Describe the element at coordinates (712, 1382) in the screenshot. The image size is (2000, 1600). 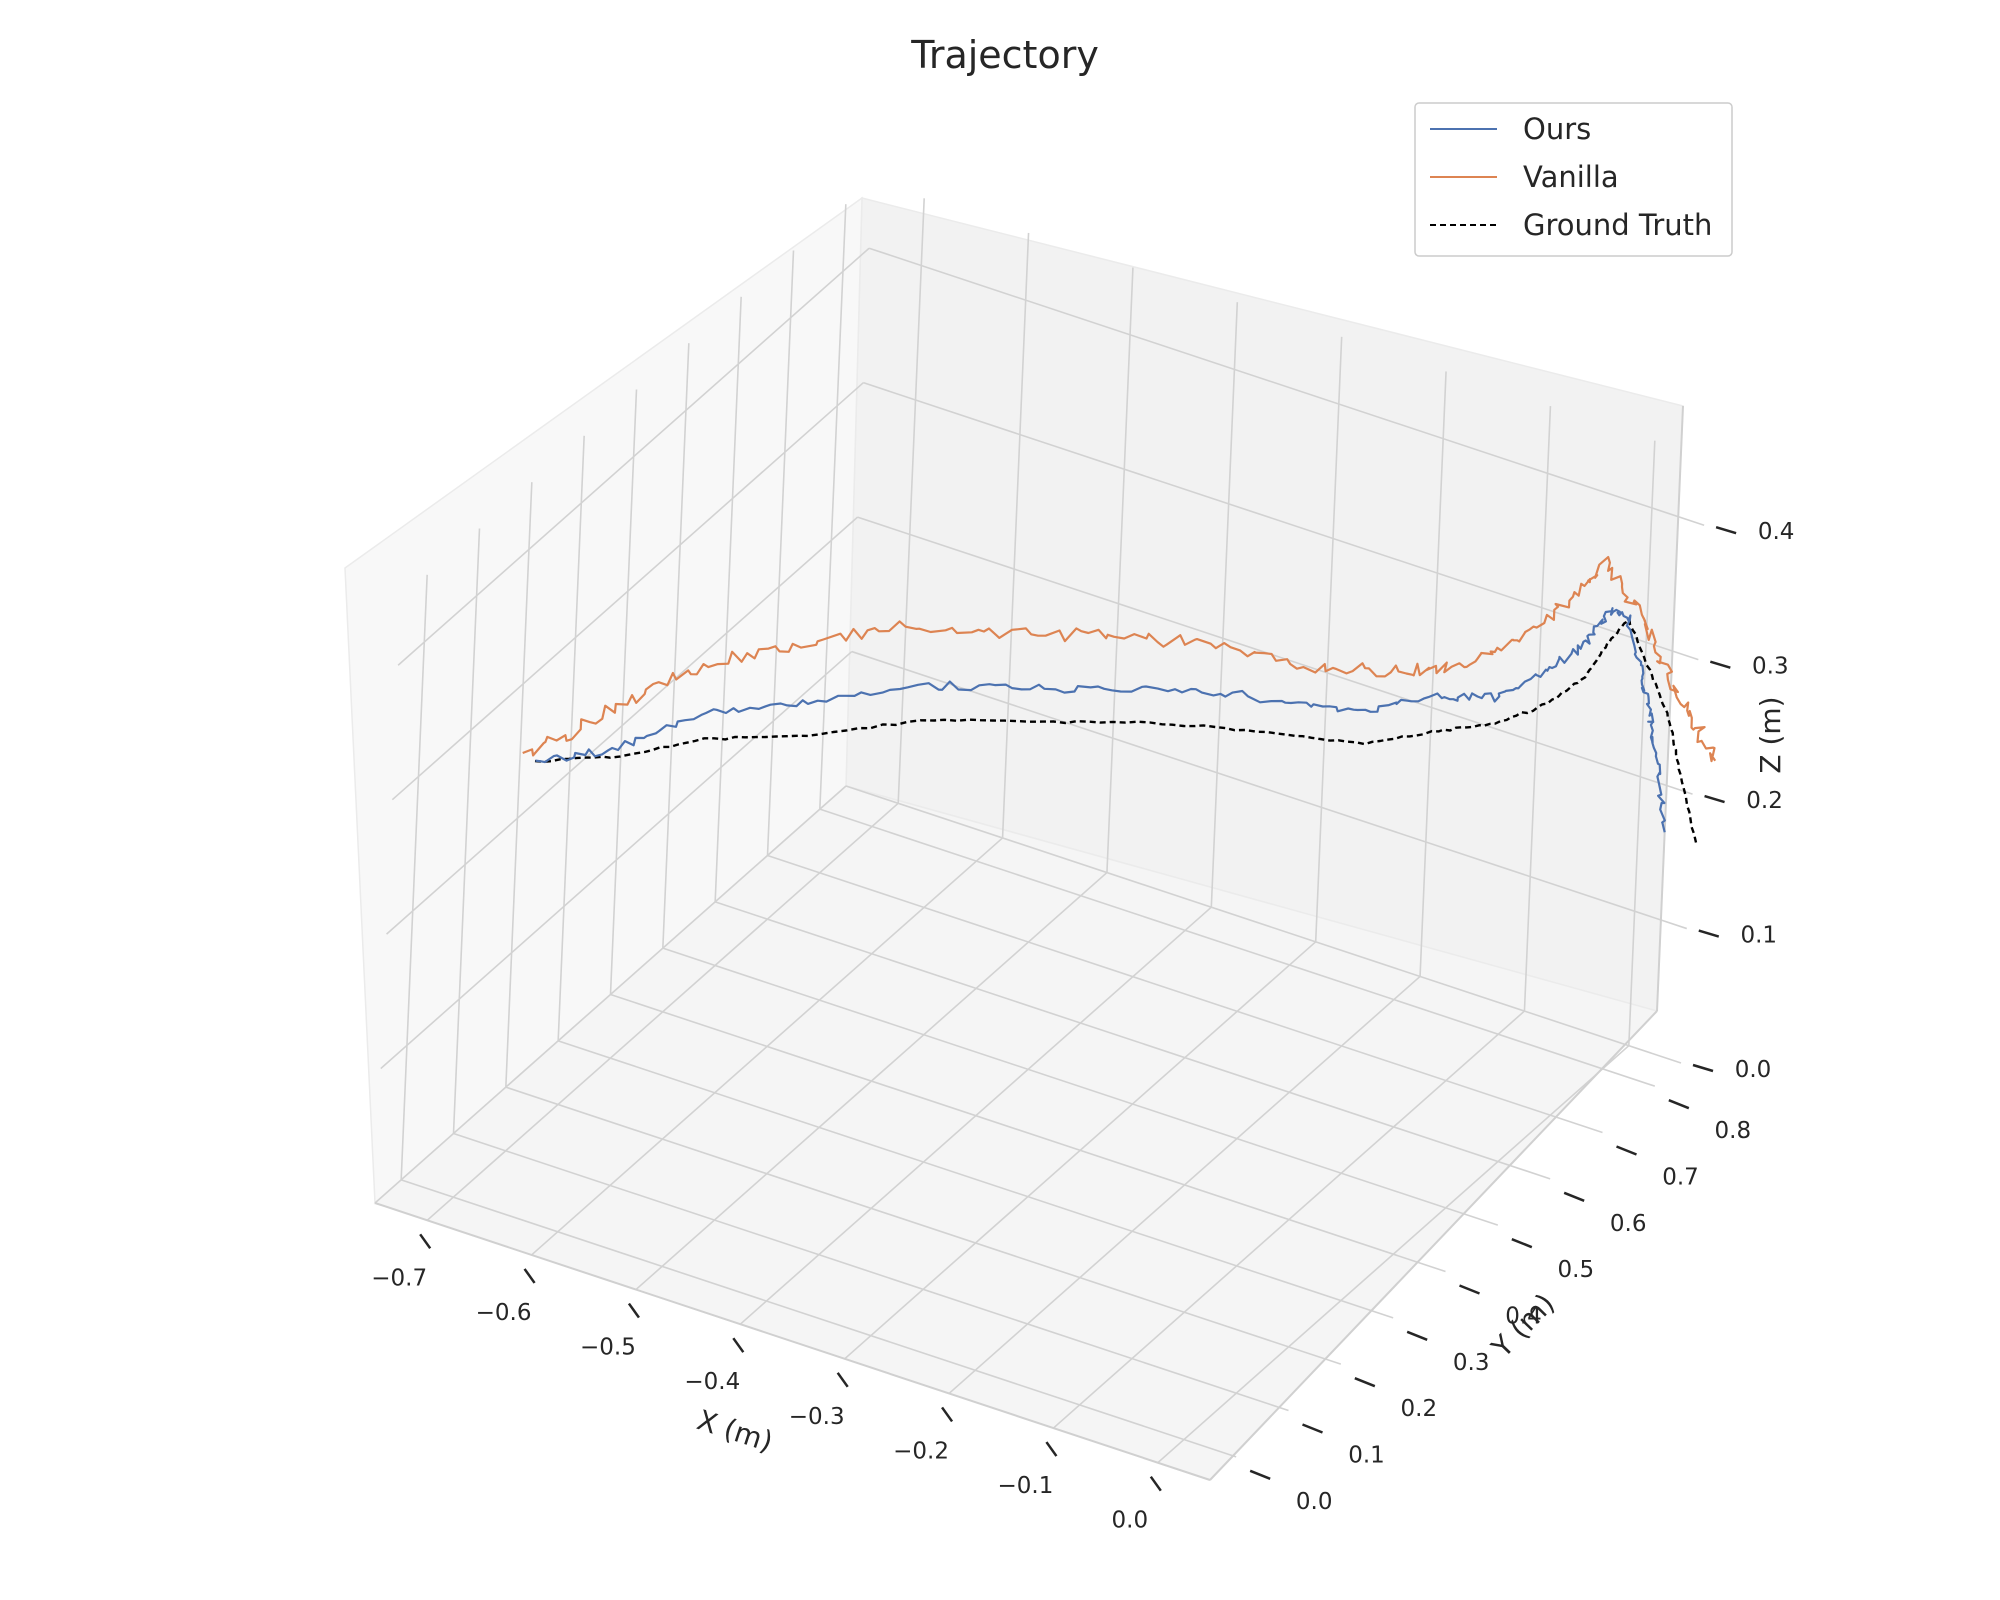
I see `x-tick-label-3: −0.4` at that location.